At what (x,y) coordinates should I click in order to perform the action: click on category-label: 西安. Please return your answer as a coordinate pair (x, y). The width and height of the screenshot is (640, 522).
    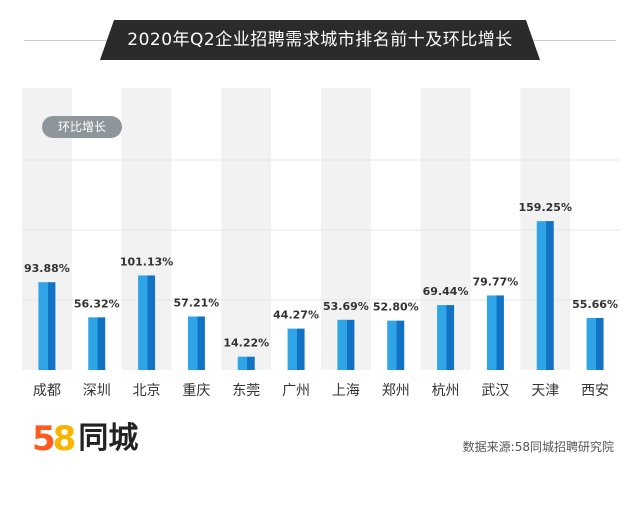
    Looking at the image, I should click on (595, 391).